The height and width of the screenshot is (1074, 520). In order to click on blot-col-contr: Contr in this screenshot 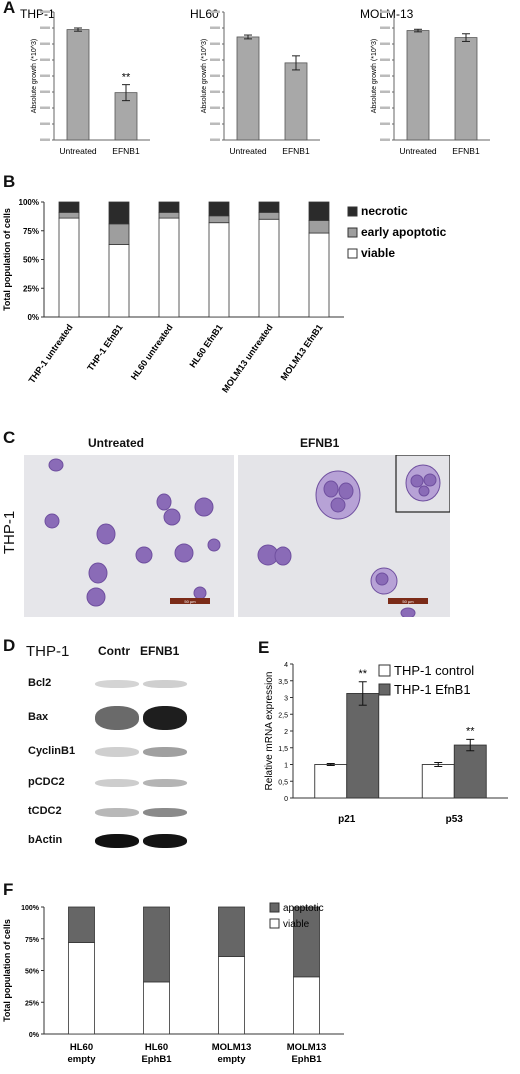, I will do `click(114, 651)`.